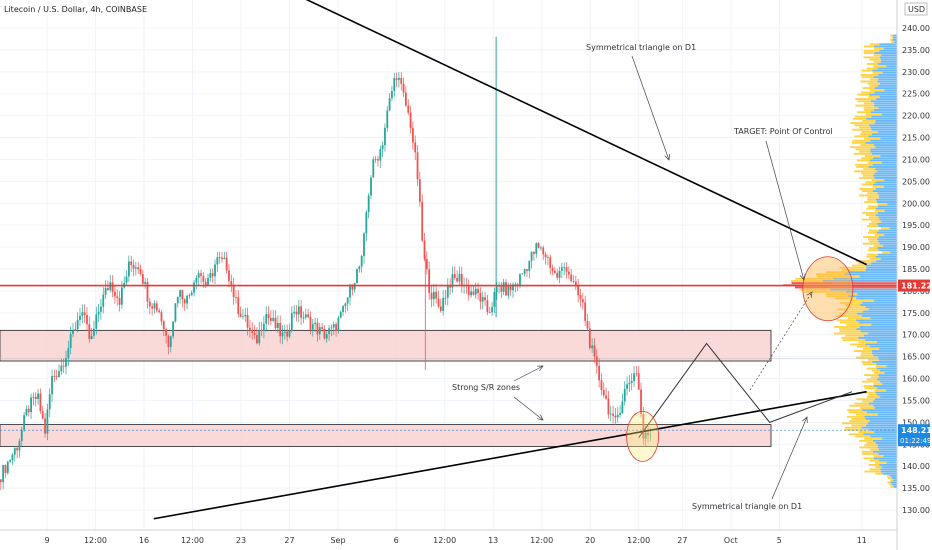  Describe the element at coordinates (916, 159) in the screenshot. I see `y-tick-label: 210.00` at that location.